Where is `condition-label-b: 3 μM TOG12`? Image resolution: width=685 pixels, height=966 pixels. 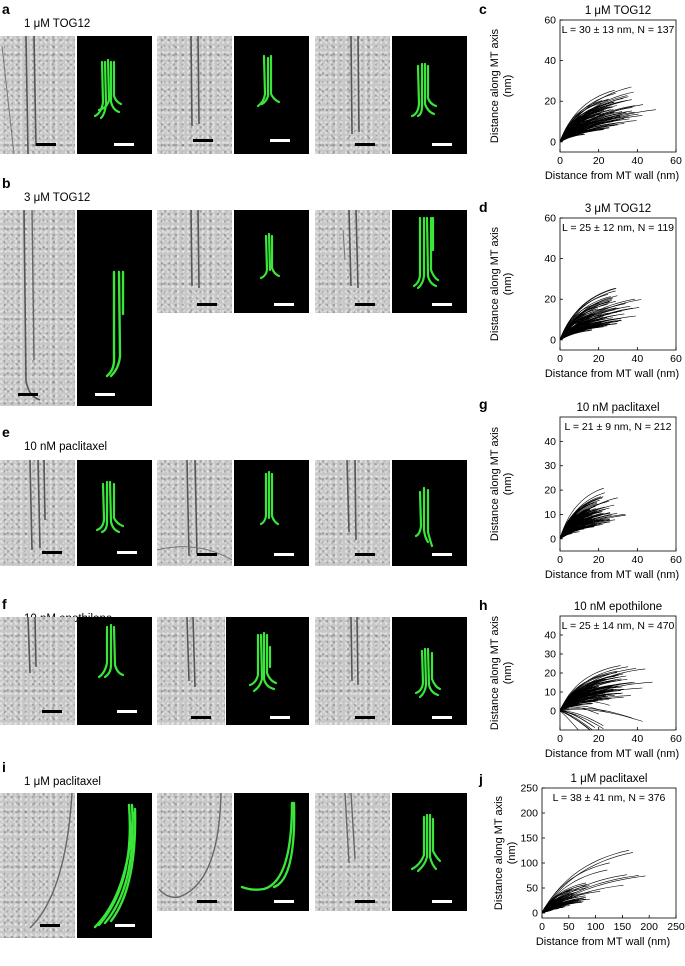 condition-label-b: 3 μM TOG12 is located at coordinates (57, 198).